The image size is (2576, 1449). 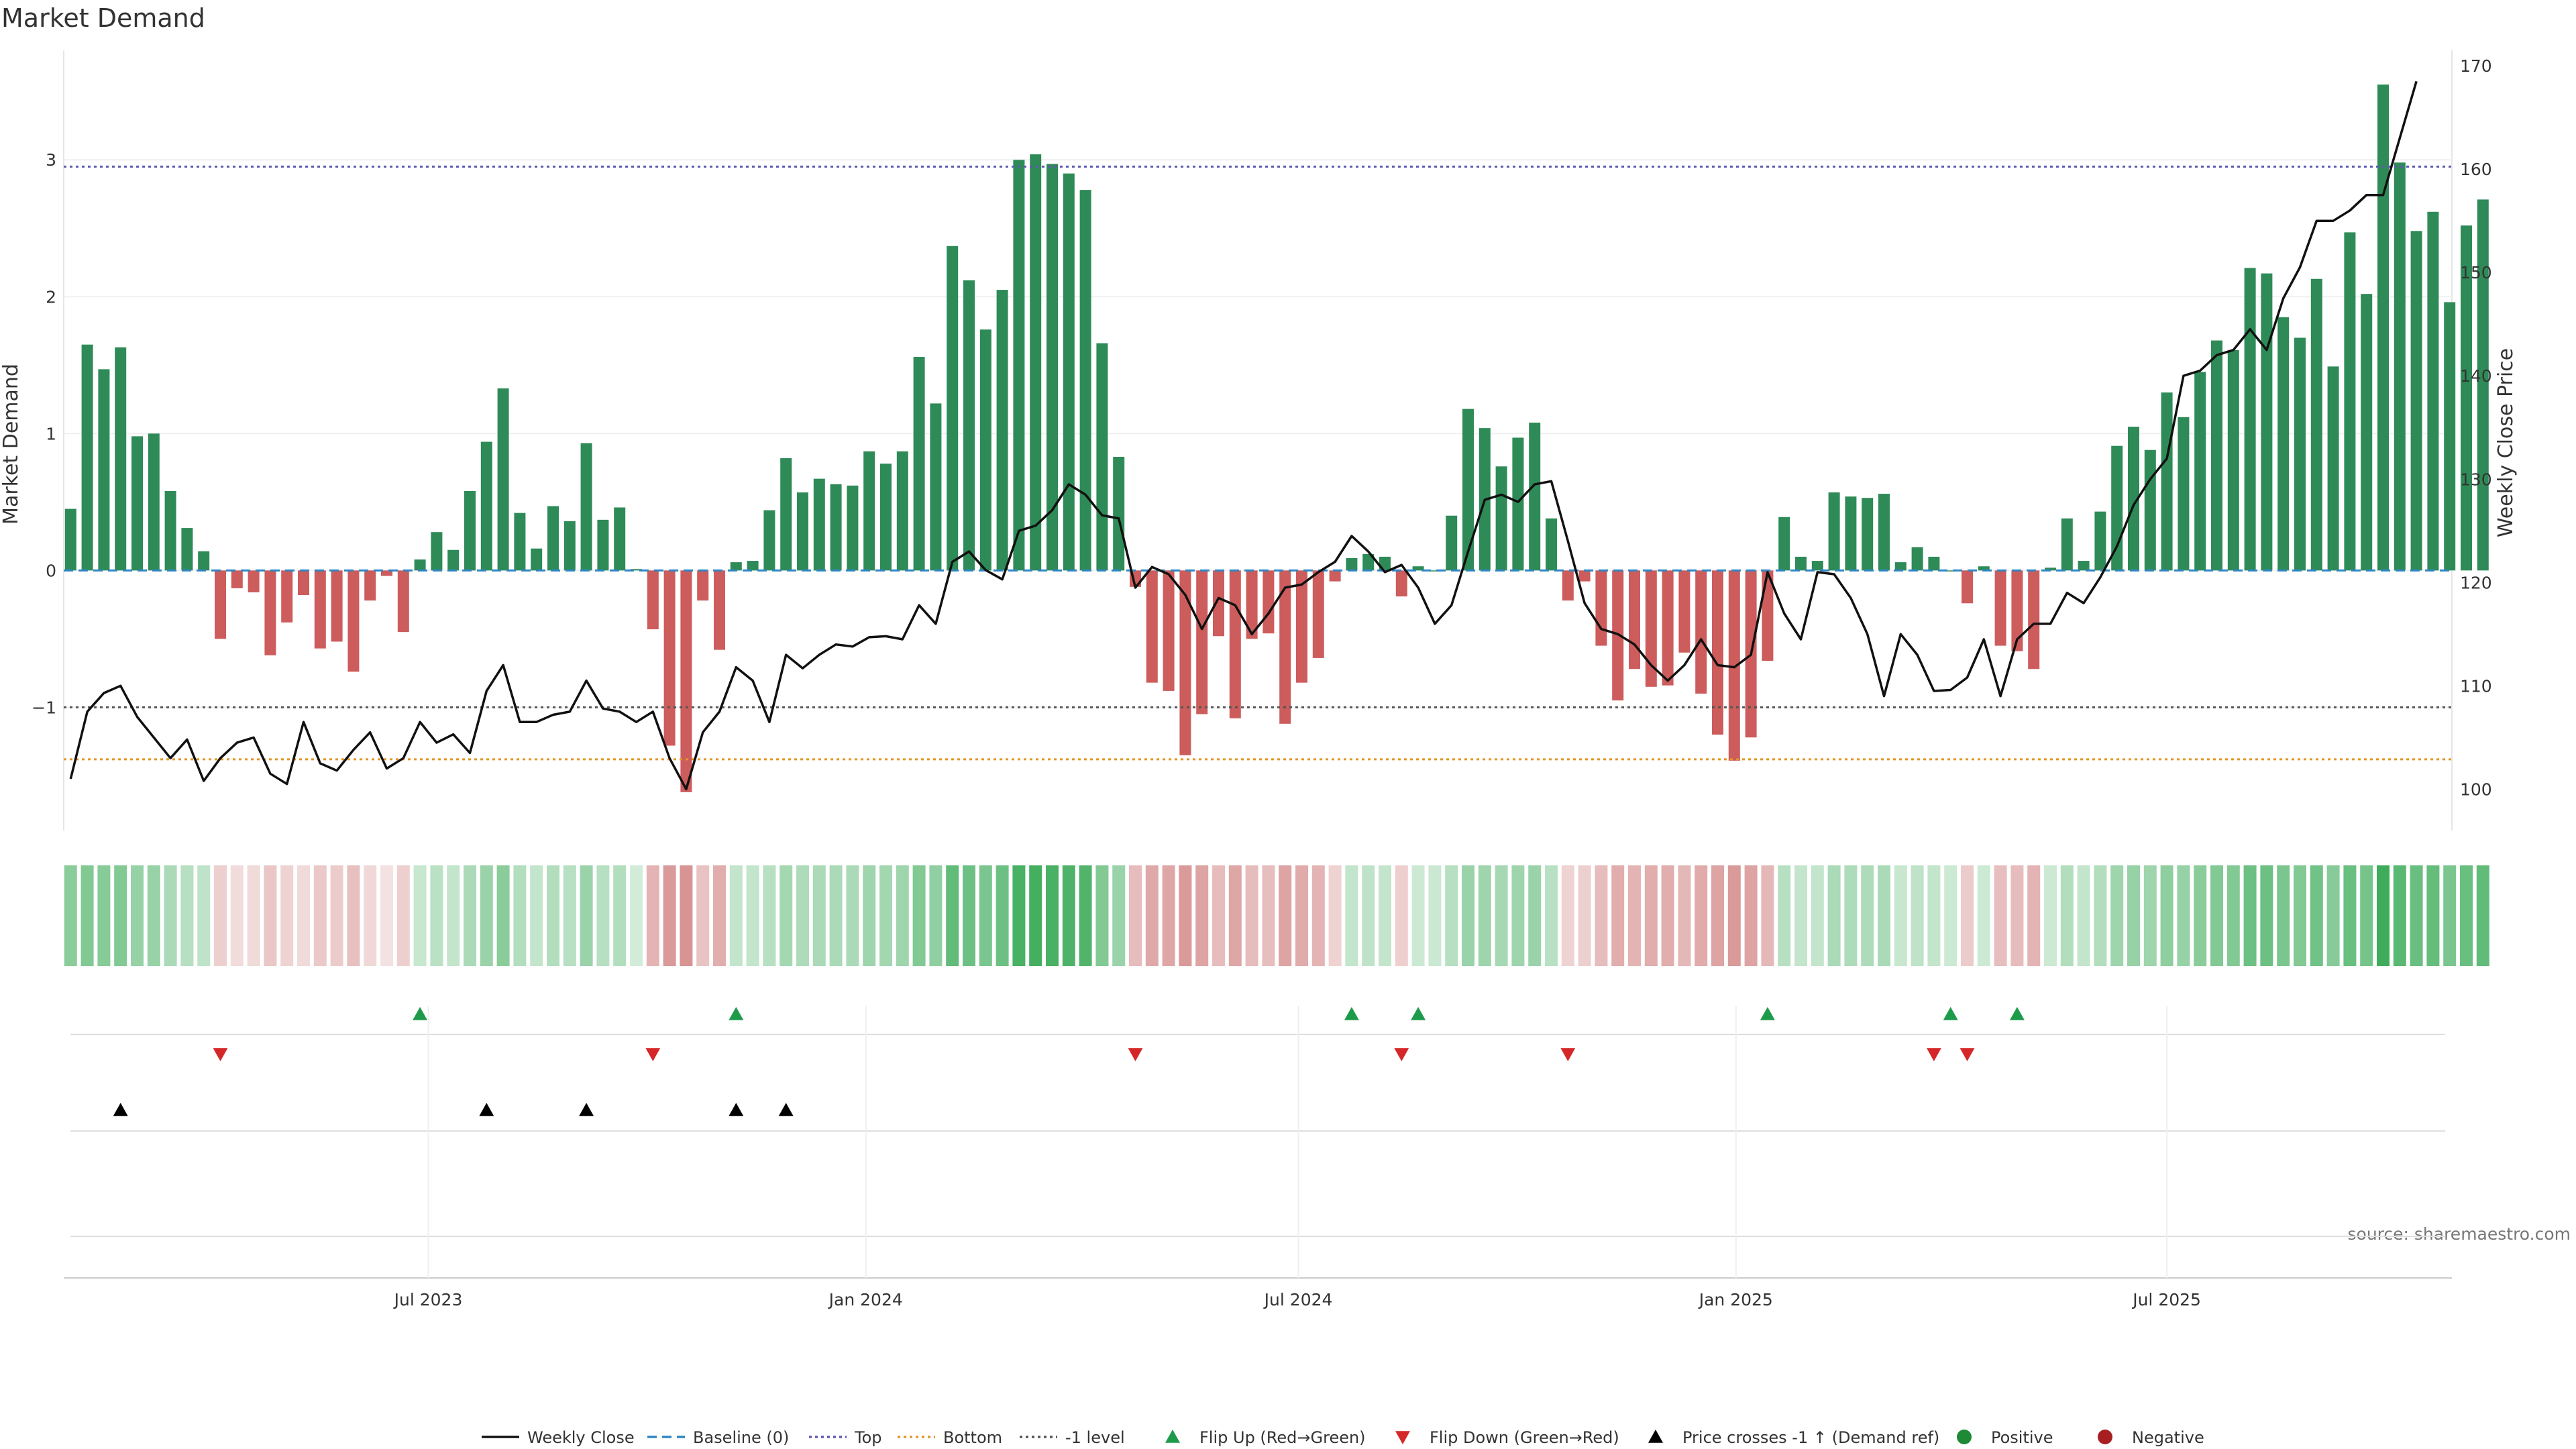 I want to click on y-tick-label-right: 120, so click(x=2476, y=582).